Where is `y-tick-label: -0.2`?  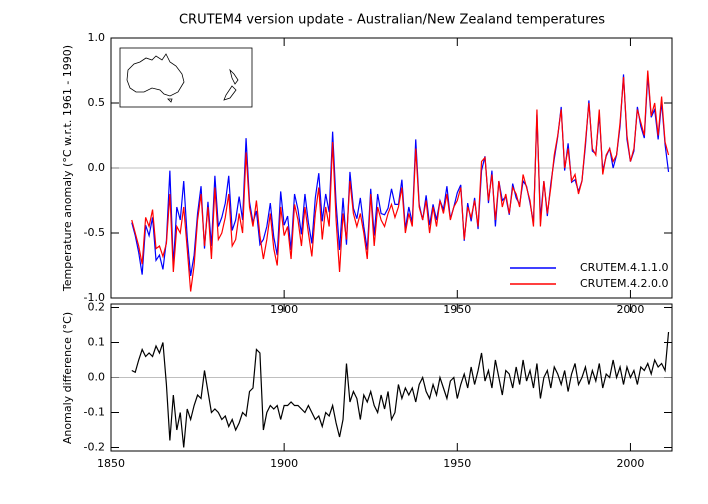
y-tick-label: -0.2 is located at coordinates (94, 447).